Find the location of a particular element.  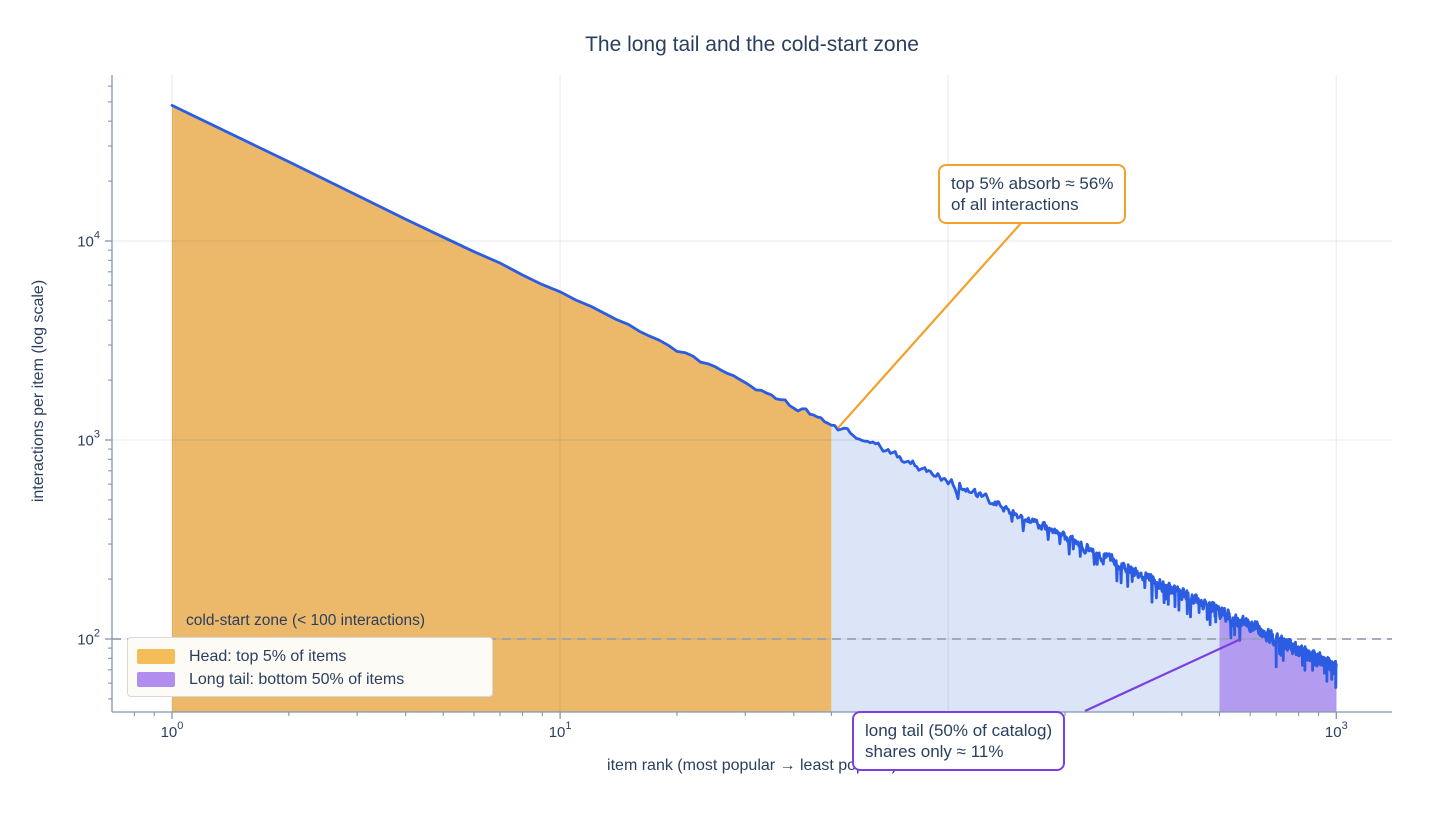

legend-label-long-tail: Long tail: bottom 50% of items is located at coordinates (297, 679).